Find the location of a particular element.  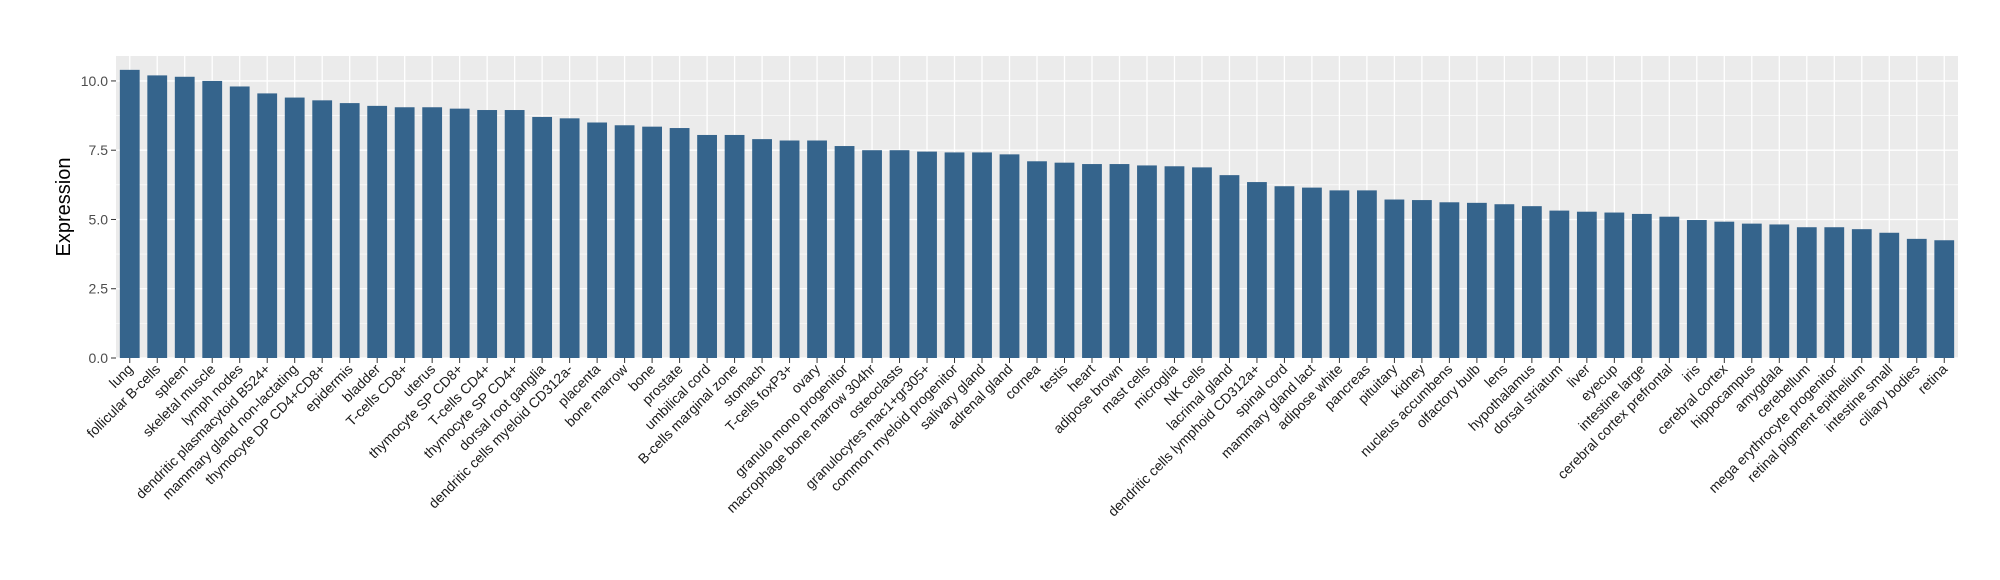

x-tick-label: testis is located at coordinates (1053, 378).